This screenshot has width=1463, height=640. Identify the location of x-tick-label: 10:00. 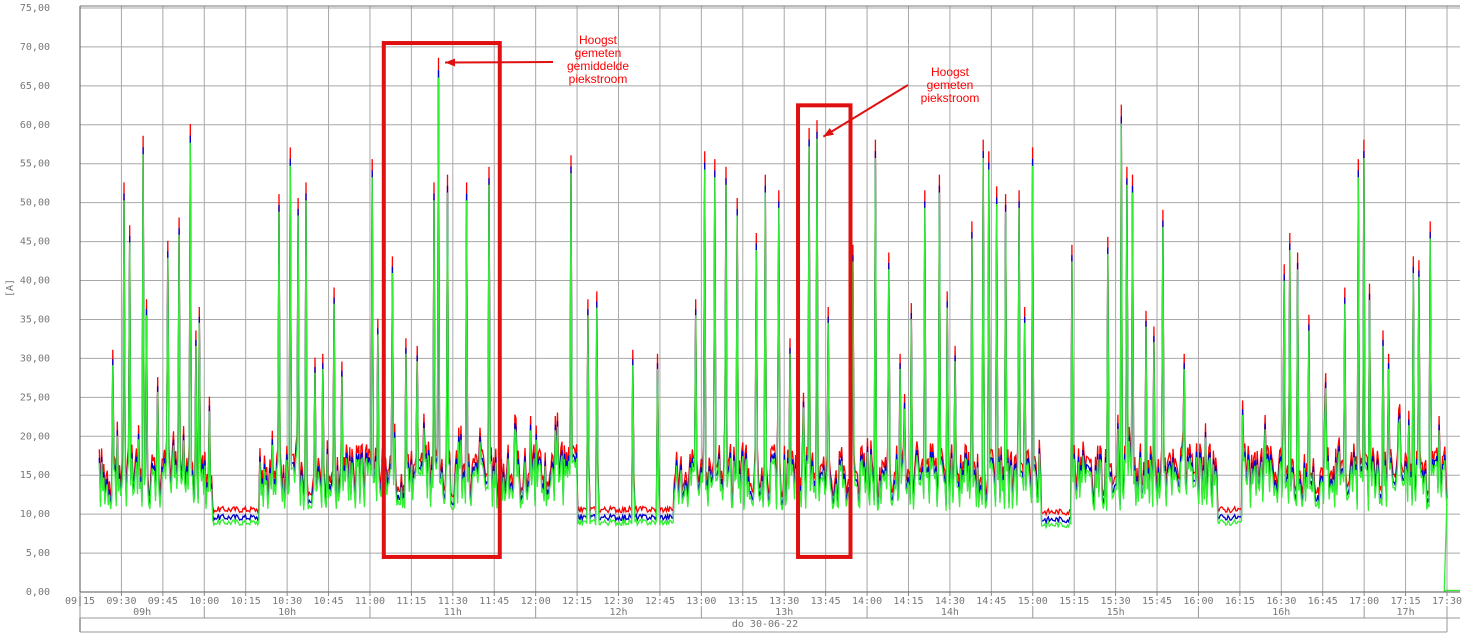
(204, 601).